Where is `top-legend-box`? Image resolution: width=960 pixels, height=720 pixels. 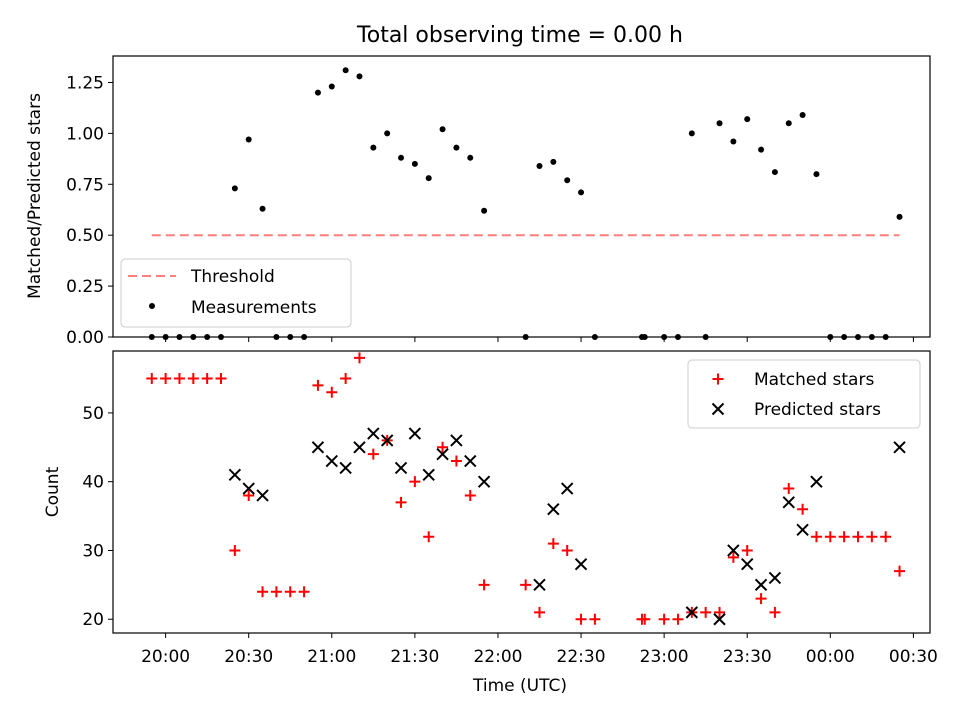
top-legend-box is located at coordinates (236, 293).